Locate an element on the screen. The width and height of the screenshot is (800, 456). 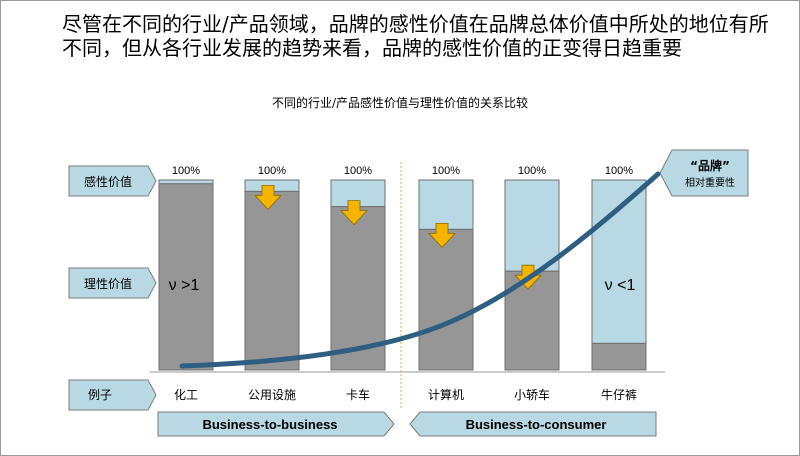
brand-callout-title: “品牌” is located at coordinates (710, 165).